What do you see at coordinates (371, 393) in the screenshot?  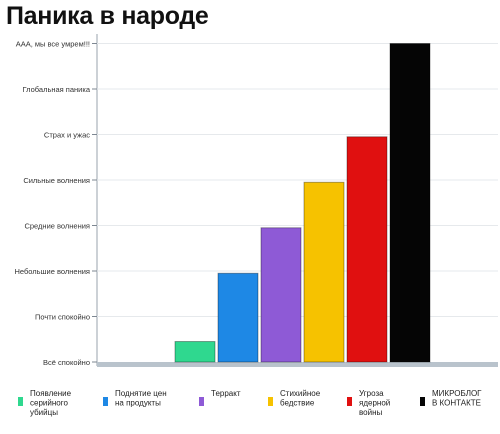 I see `legend-label: Угроза` at bounding box center [371, 393].